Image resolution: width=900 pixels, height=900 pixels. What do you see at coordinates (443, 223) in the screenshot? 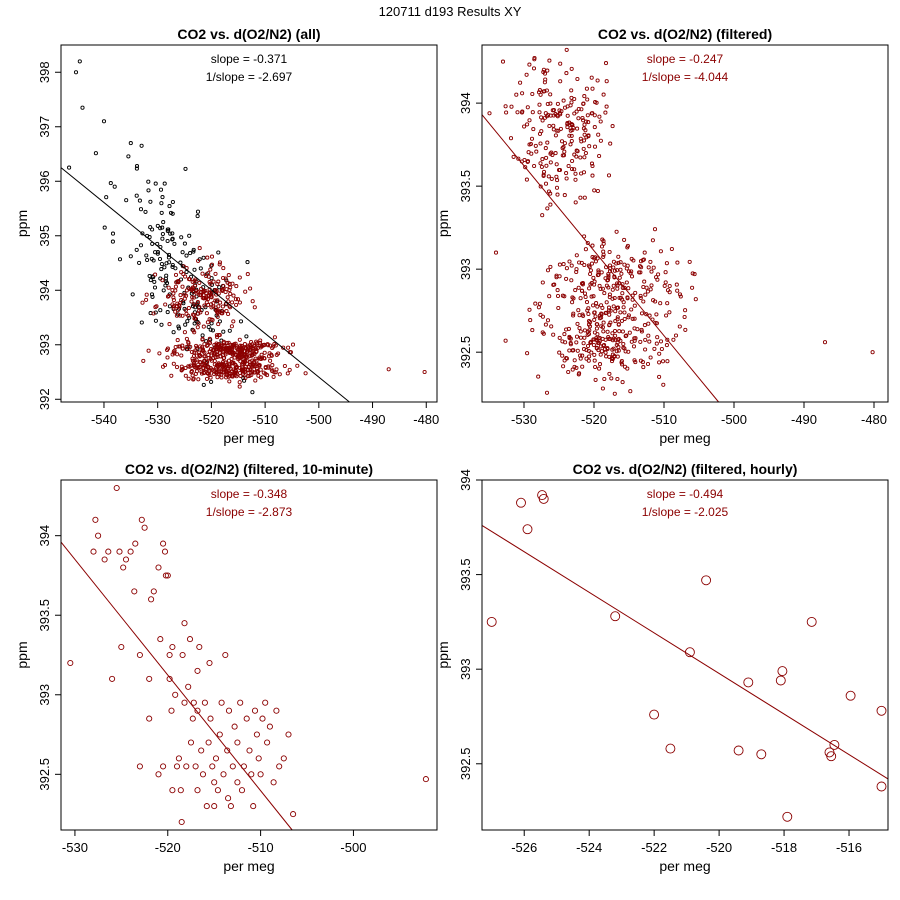
I see `y-axis-label: ppm` at bounding box center [443, 223].